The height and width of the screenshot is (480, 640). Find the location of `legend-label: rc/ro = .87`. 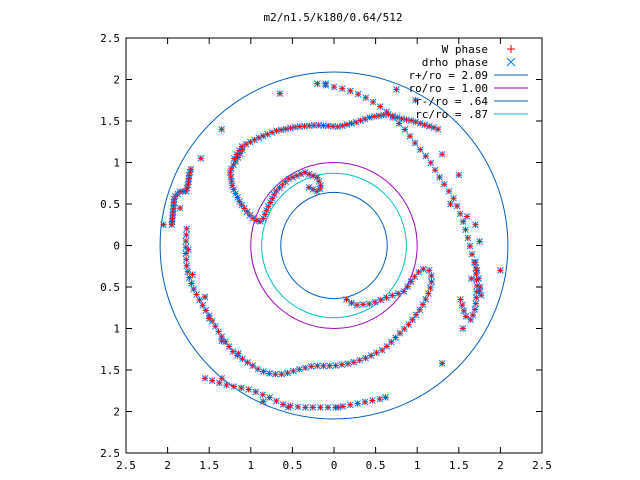

legend-label: rc/ro = .87 is located at coordinates (451, 114).